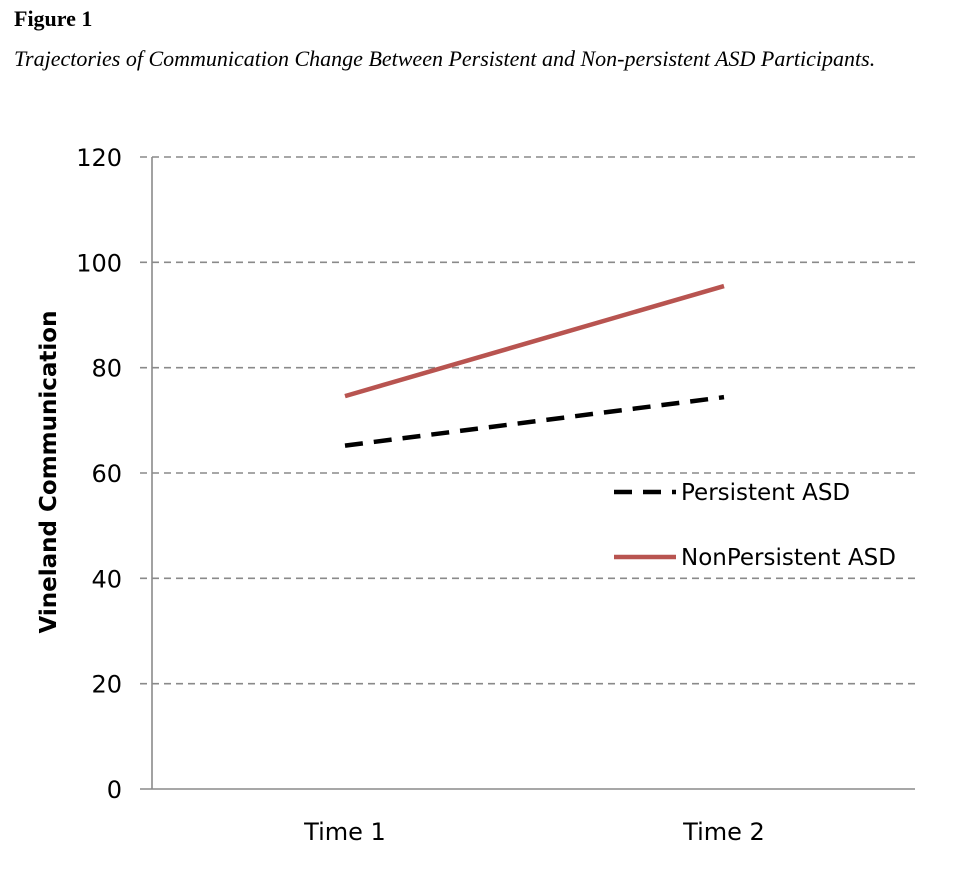  Describe the element at coordinates (49, 472) in the screenshot. I see `y-axis-title: Vineland Communication` at that location.